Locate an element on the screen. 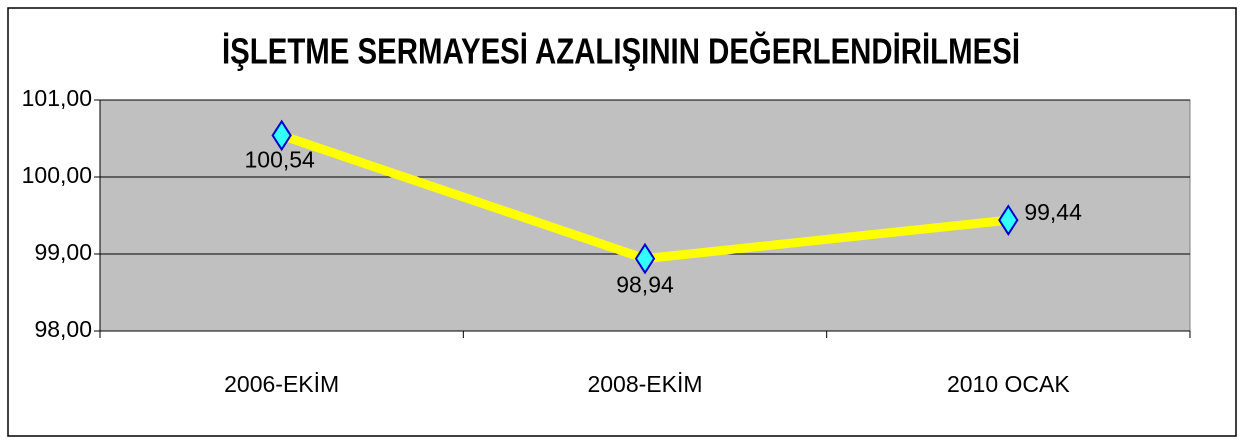 This screenshot has height=444, width=1246. data-label: 100,54 is located at coordinates (279, 159).